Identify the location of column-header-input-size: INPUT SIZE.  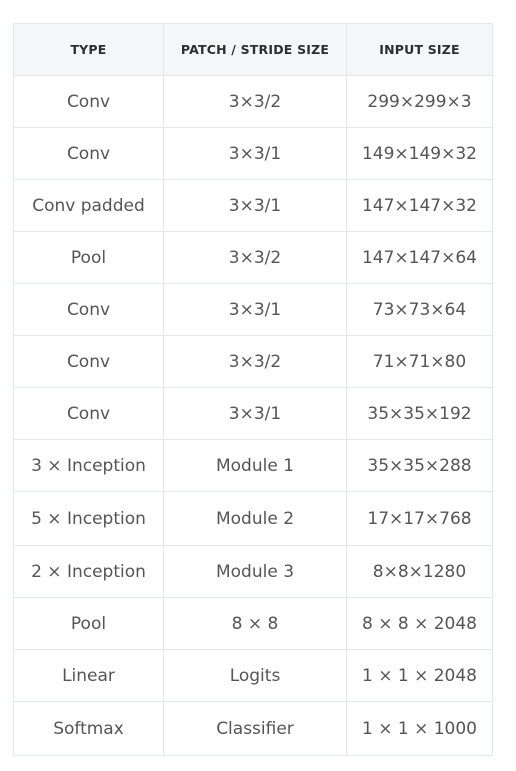
(419, 49).